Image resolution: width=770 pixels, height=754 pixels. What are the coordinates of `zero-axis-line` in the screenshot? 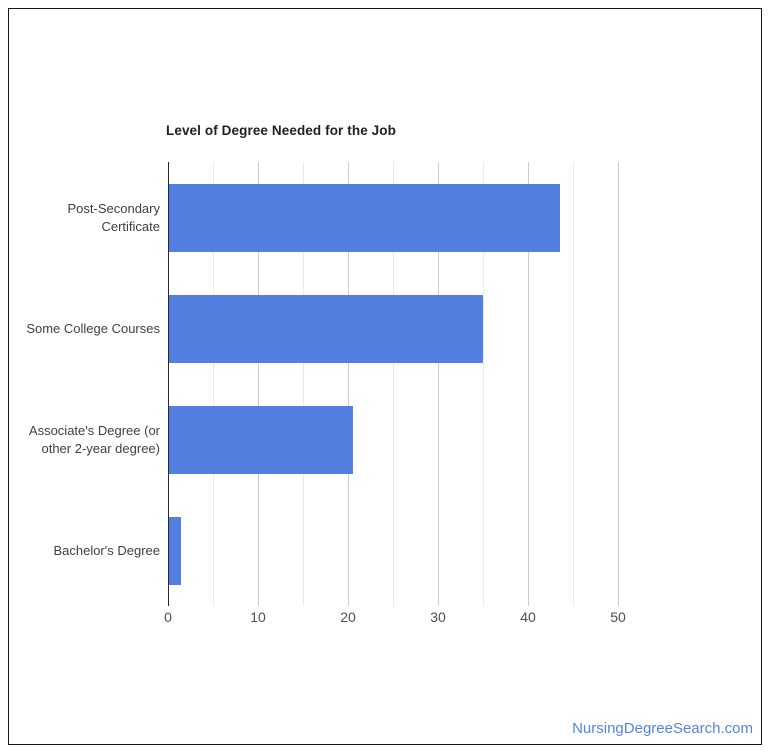 It's located at (168, 384).